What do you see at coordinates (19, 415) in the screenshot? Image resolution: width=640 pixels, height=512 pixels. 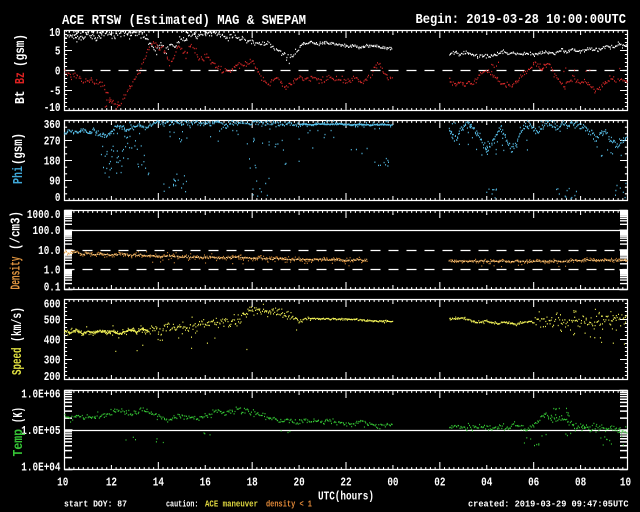 I see `svg-text: (K)` at bounding box center [19, 415].